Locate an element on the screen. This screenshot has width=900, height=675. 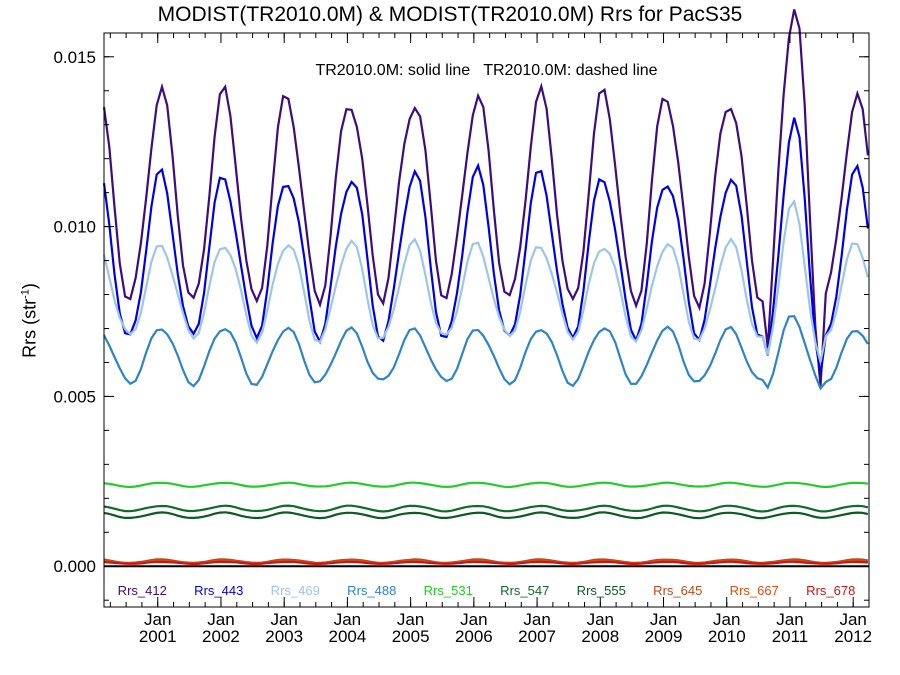
legend-entry-Rrs_667: Rrs_667 is located at coordinates (754, 590).